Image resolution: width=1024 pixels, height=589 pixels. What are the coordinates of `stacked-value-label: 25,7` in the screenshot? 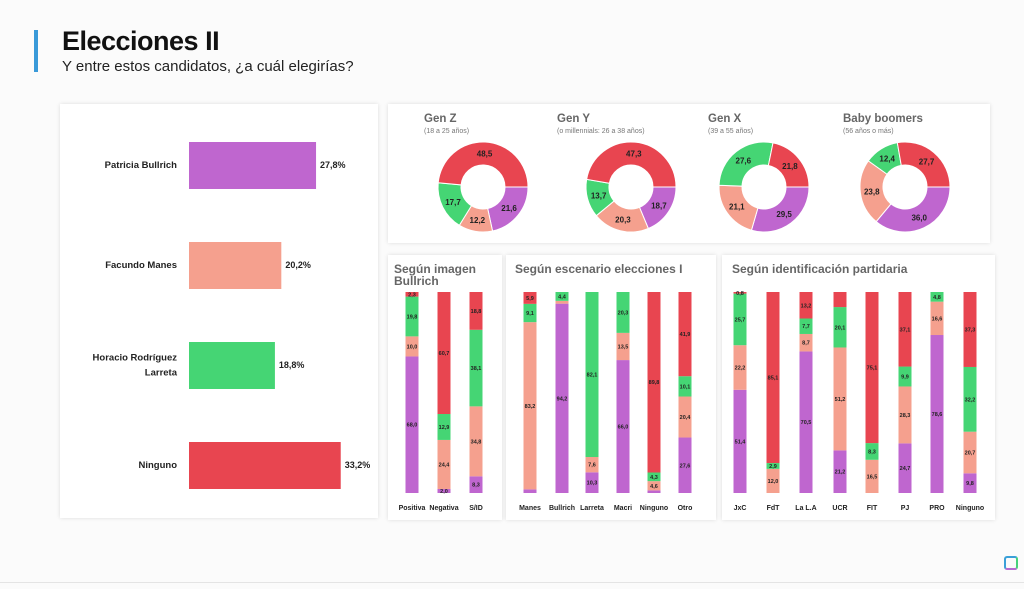 It's located at (740, 320).